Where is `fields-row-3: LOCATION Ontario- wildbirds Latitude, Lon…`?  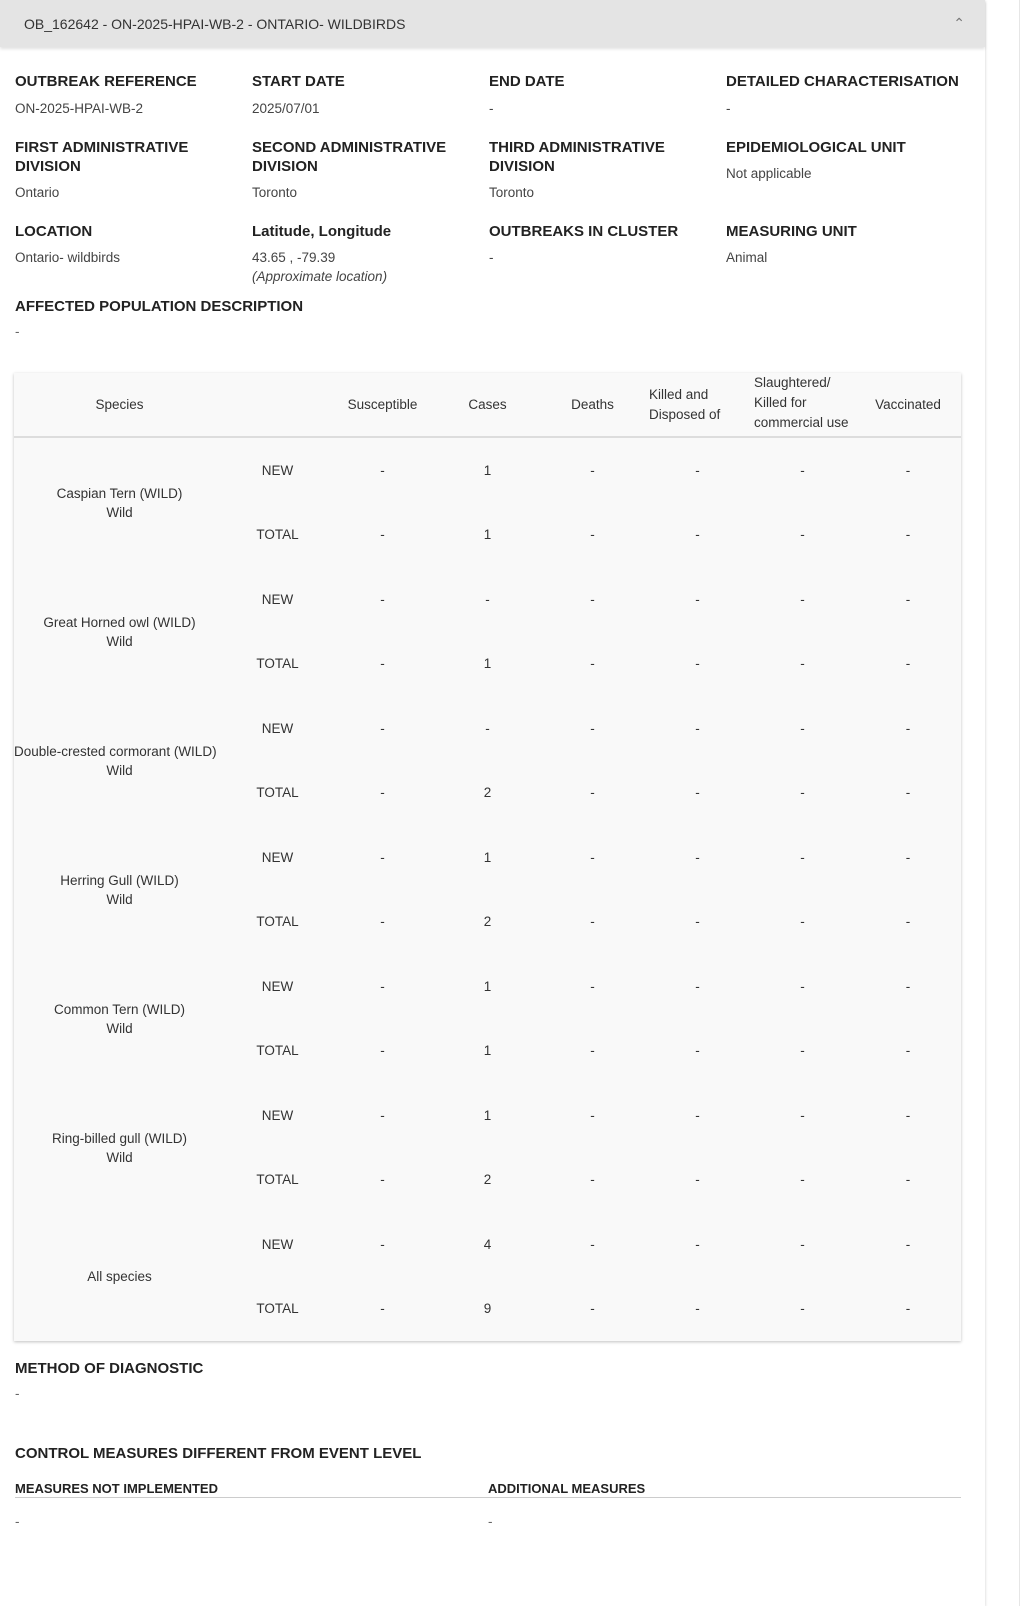
fields-row-3: LOCATION Ontario- wildbirds Latitude, Lon… is located at coordinates (490, 254).